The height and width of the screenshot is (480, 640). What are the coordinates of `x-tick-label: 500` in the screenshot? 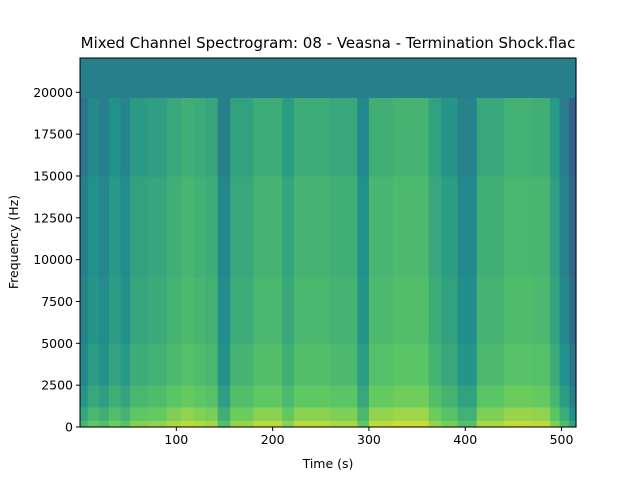 It's located at (562, 439).